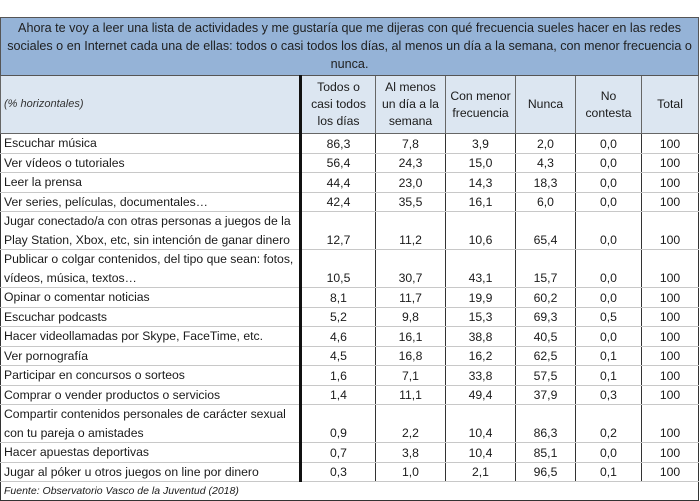 This screenshot has width=700, height=501. I want to click on value-cell: 69,3, so click(545, 316).